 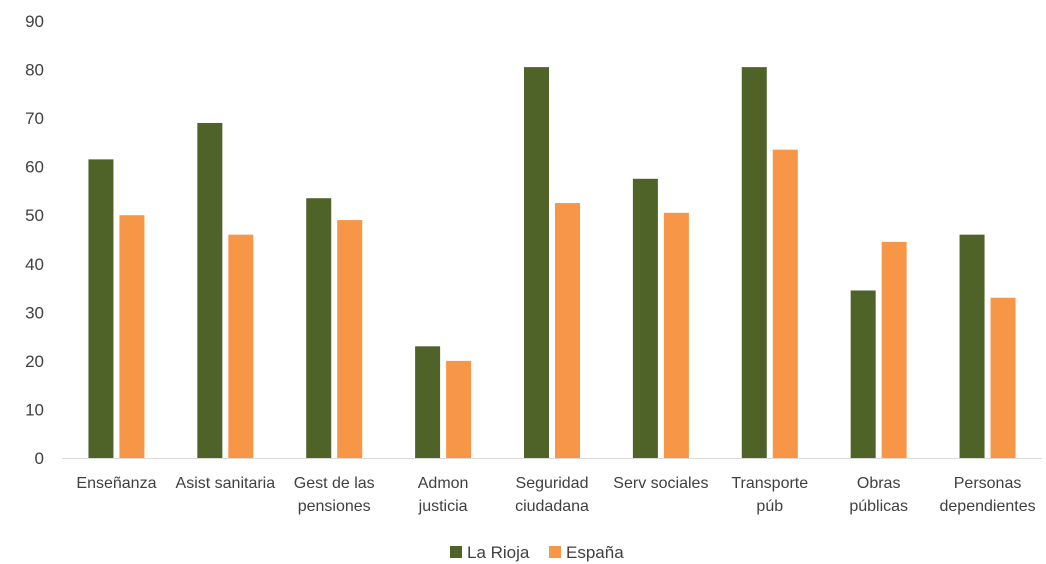 I want to click on x-category-label: púb, so click(x=769, y=506).